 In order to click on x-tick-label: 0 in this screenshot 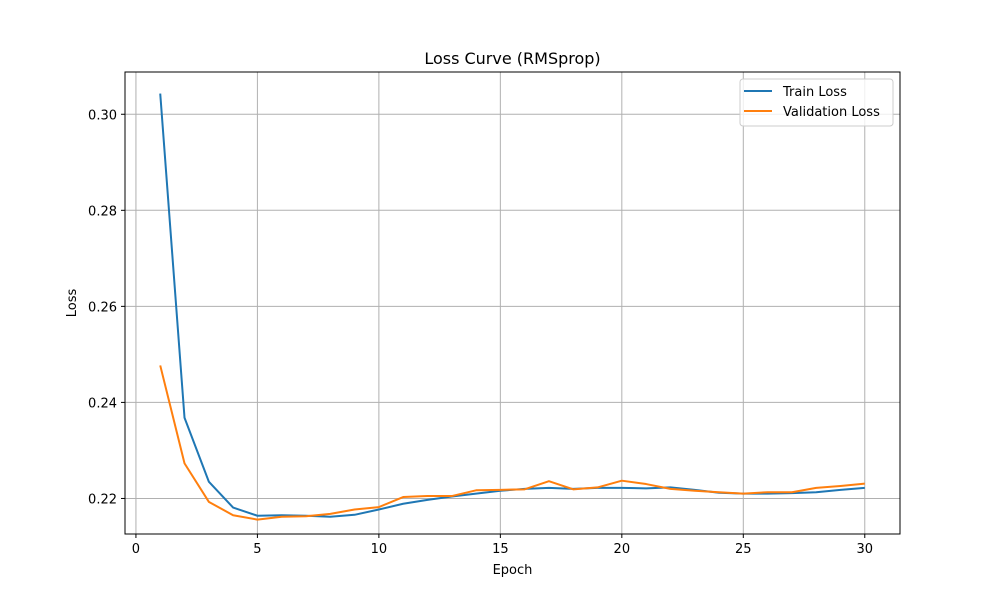, I will do `click(136, 549)`.